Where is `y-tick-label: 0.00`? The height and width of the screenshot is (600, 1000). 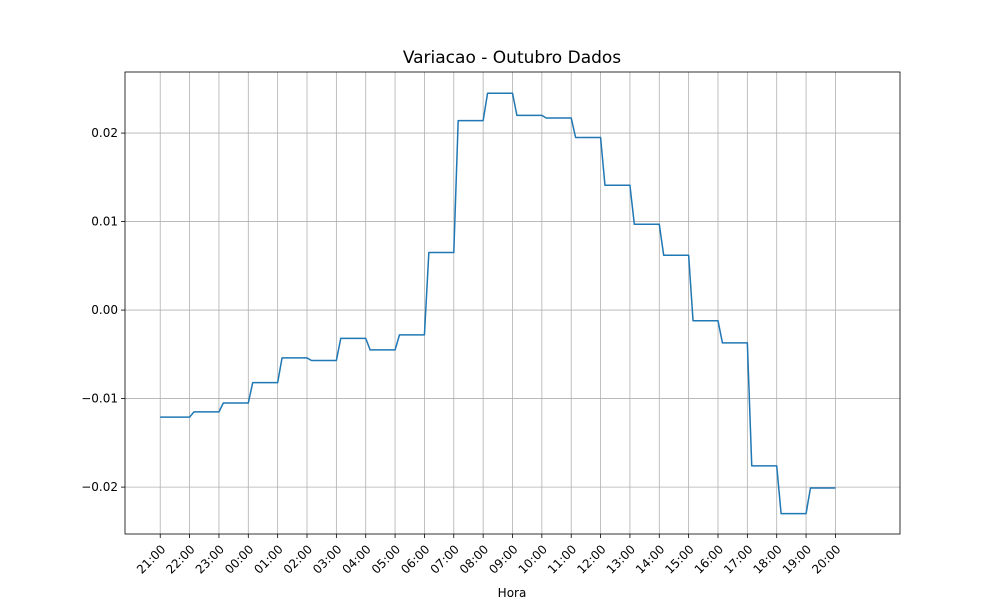 y-tick-label: 0.00 is located at coordinates (104, 310).